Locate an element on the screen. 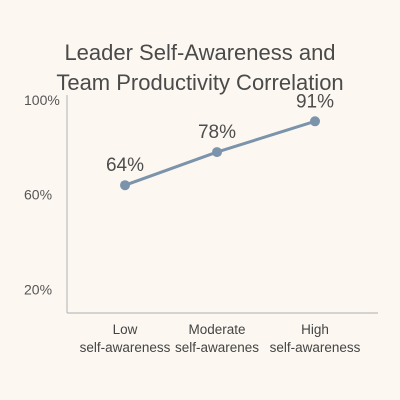 This screenshot has height=400, width=400. chart-title-line-1: Leader Self-Awareness and is located at coordinates (200, 52).